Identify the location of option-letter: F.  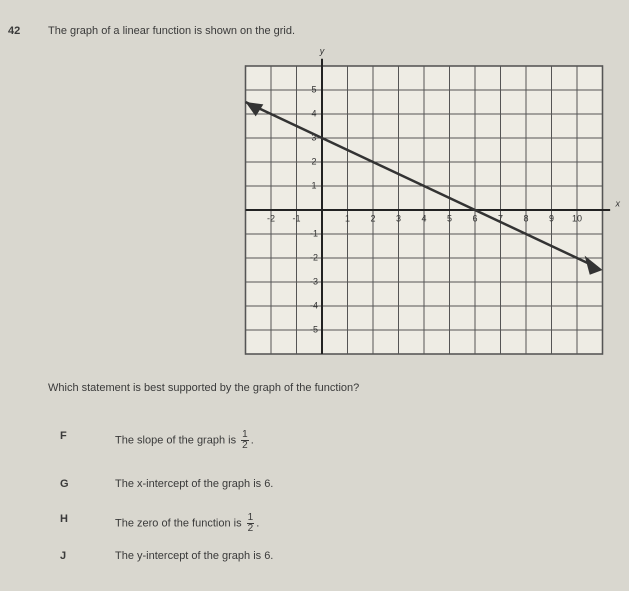
(63, 436).